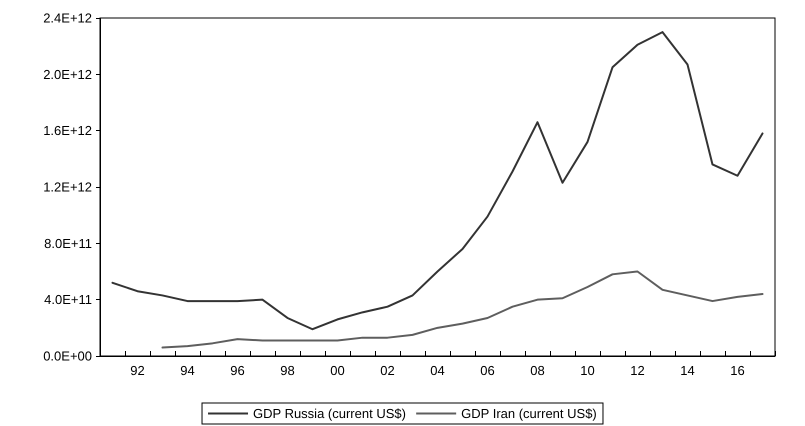  What do you see at coordinates (67, 18) in the screenshot?
I see `y-tick-label: 2.4E+12` at bounding box center [67, 18].